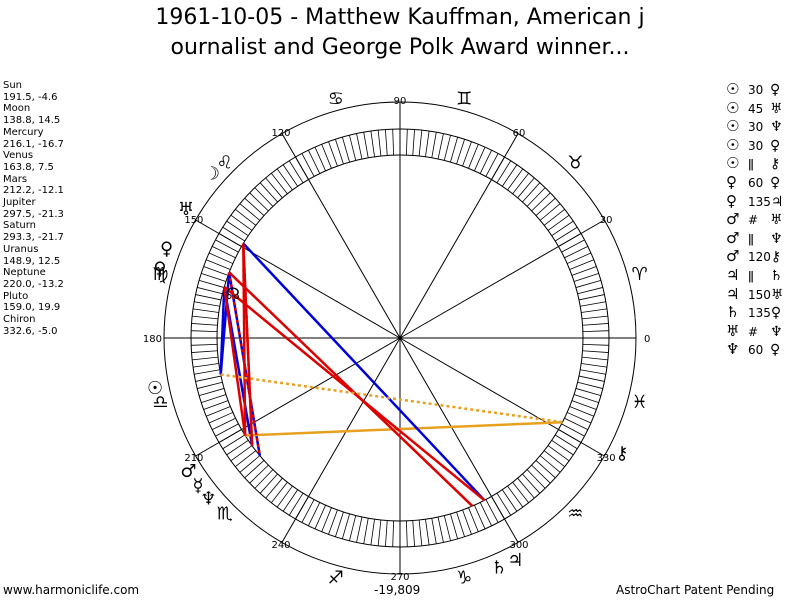  What do you see at coordinates (21, 249) in the screenshot?
I see `planet-name: Uranus` at bounding box center [21, 249].